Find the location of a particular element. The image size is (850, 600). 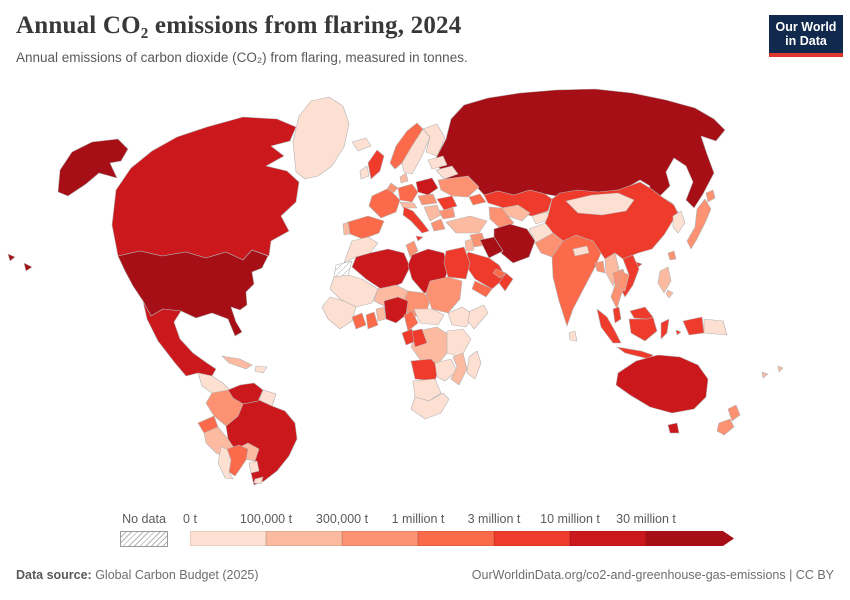

country-italy is located at coordinates (416, 224).